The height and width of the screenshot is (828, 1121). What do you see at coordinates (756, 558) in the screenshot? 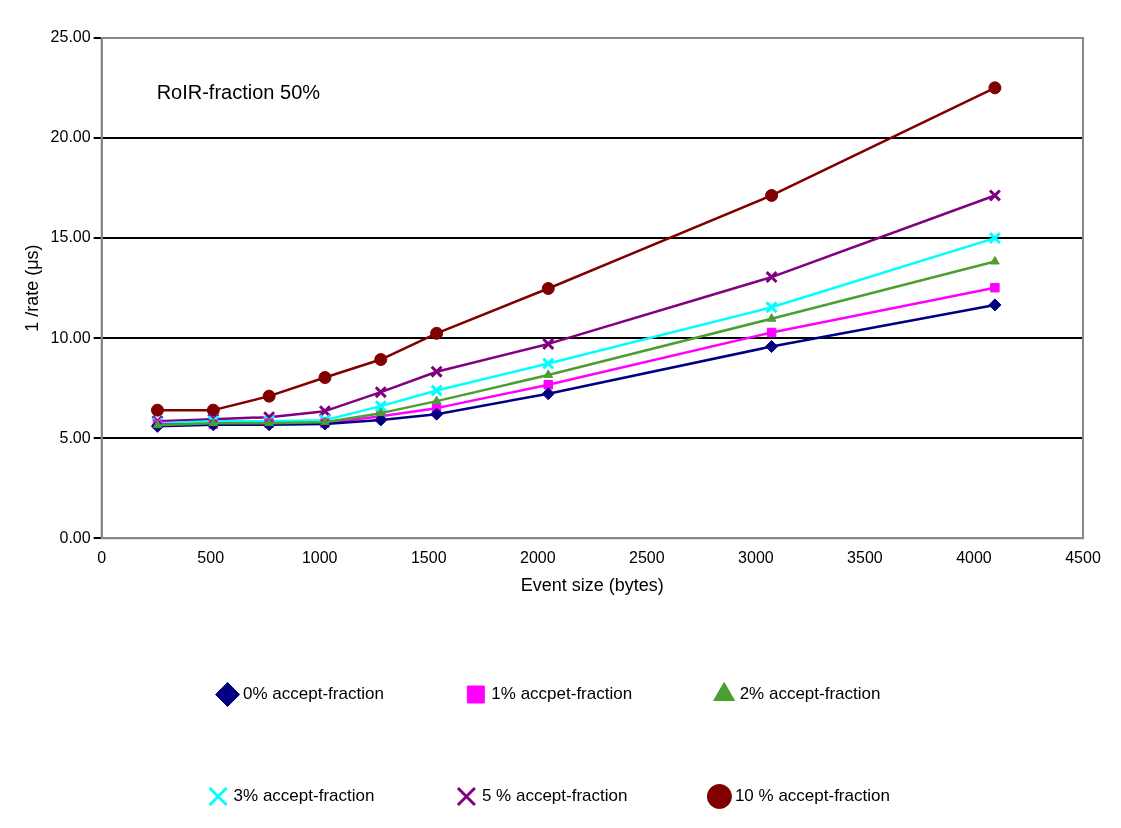
I see `x-tick-label: 3000` at bounding box center [756, 558].